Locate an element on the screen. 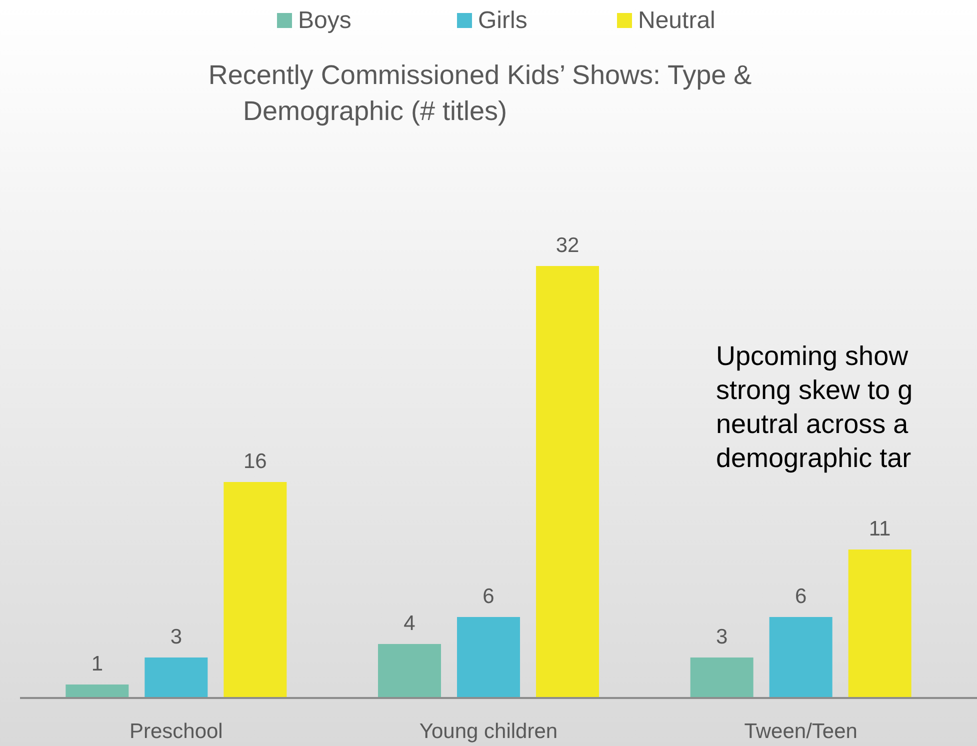 The image size is (977, 746). chart-title: Recently Commissioned Kids’ Shows: Type & Demographic (# titles) is located at coordinates (480, 93).